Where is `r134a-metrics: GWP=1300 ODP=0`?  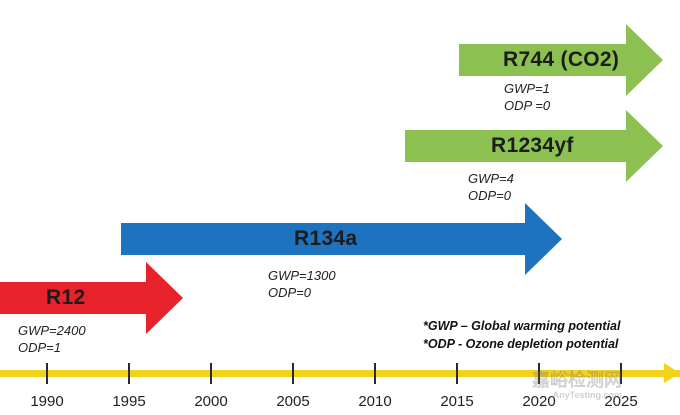
r134a-metrics: GWP=1300 ODP=0 is located at coordinates (302, 284).